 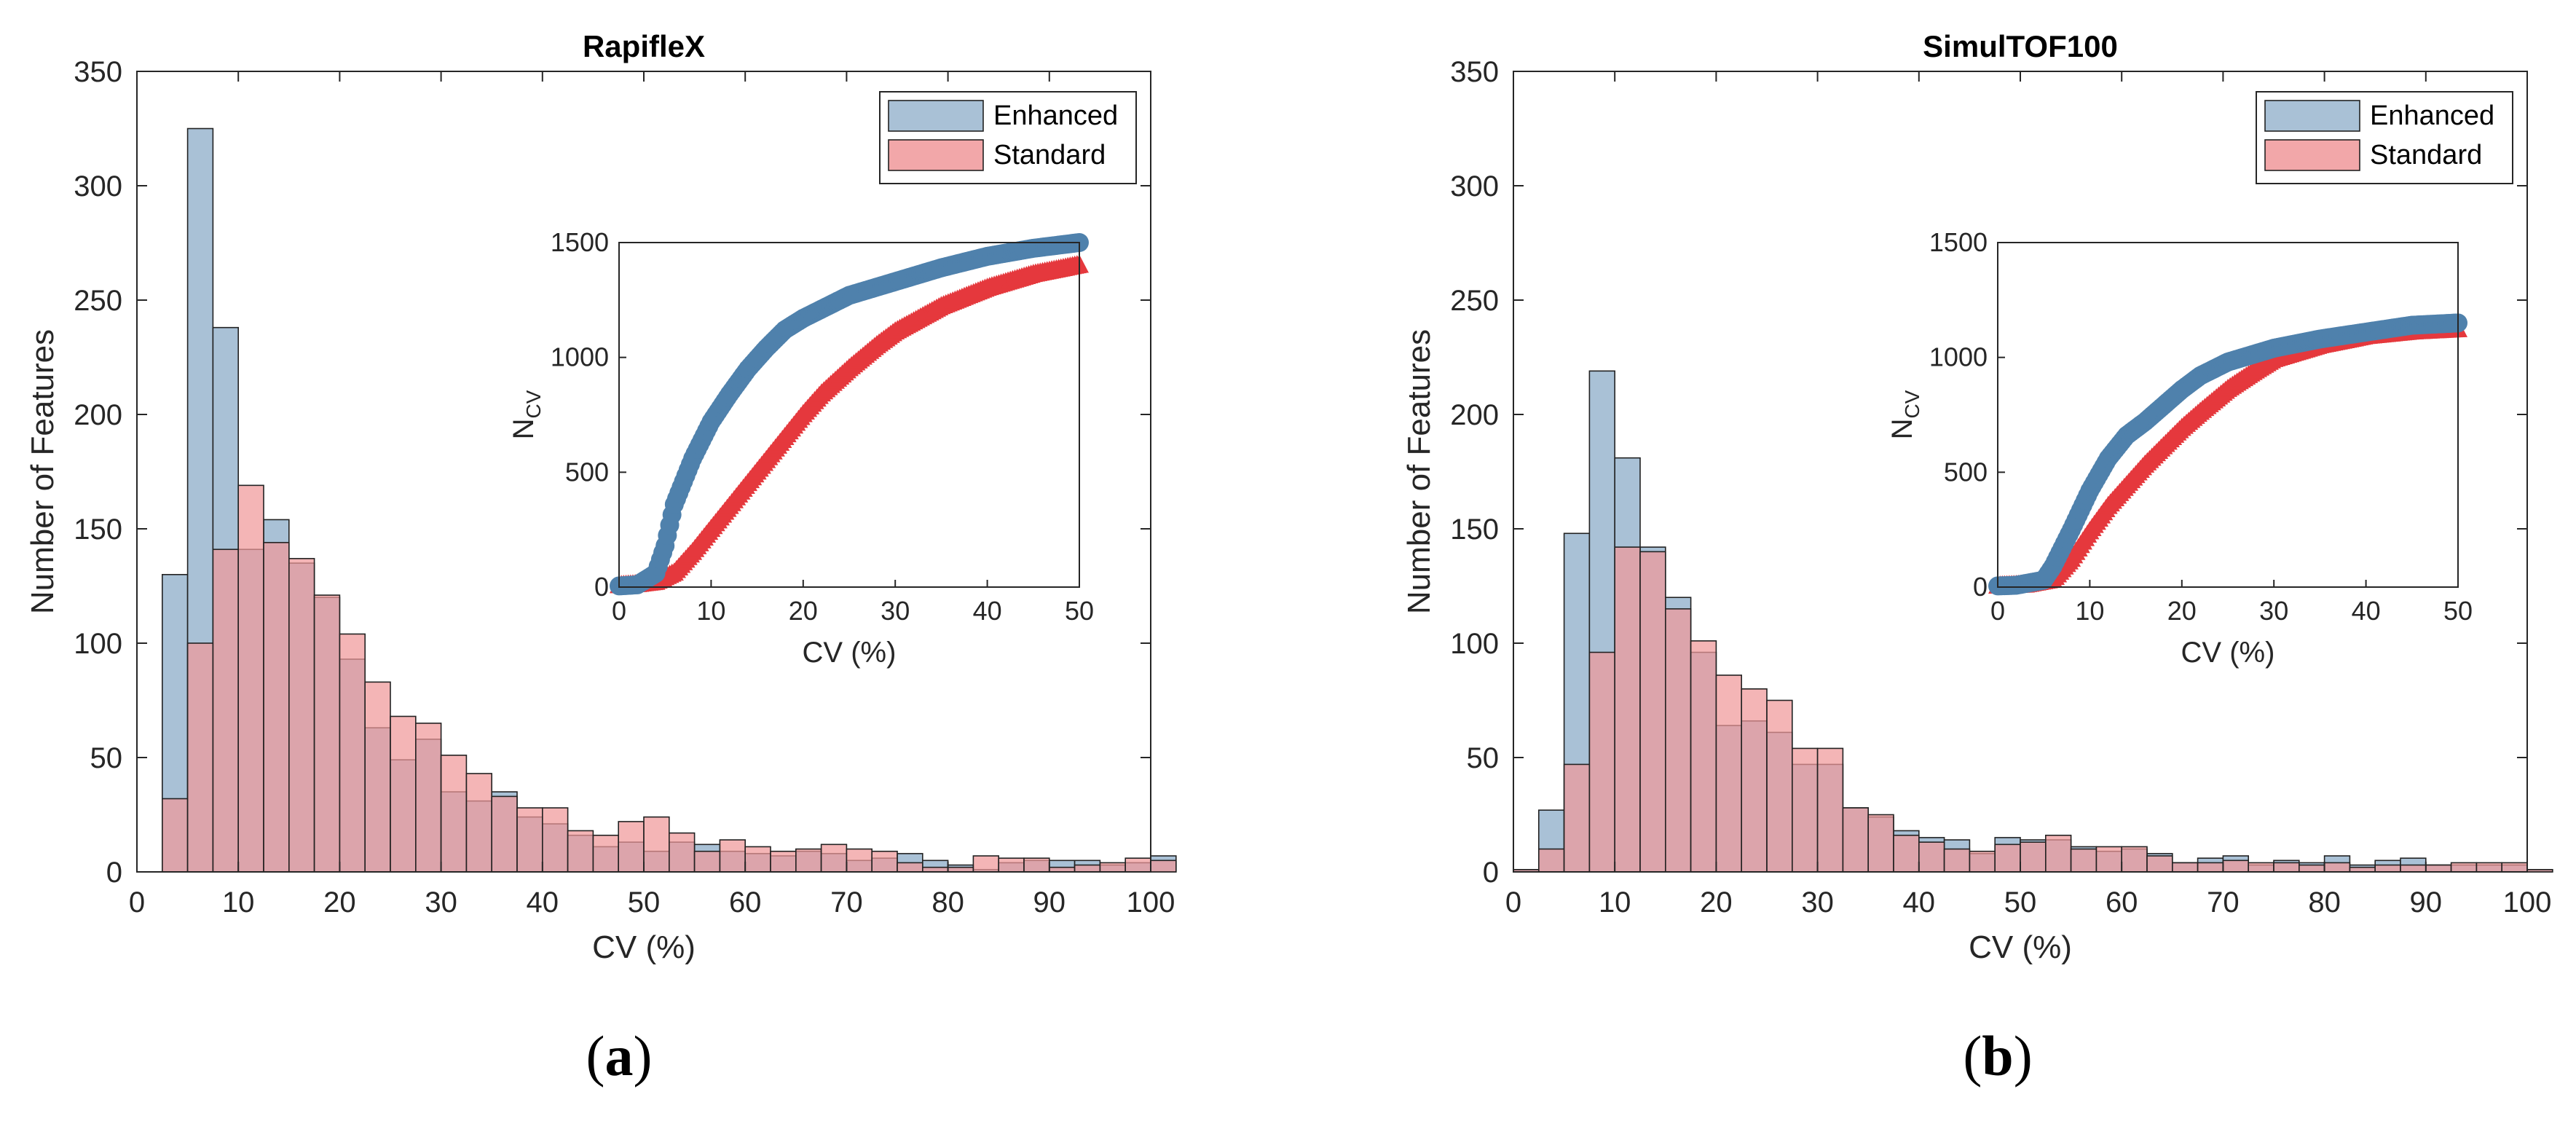 What do you see at coordinates (42, 471) in the screenshot?
I see `y-axis-label: Number of Features` at bounding box center [42, 471].